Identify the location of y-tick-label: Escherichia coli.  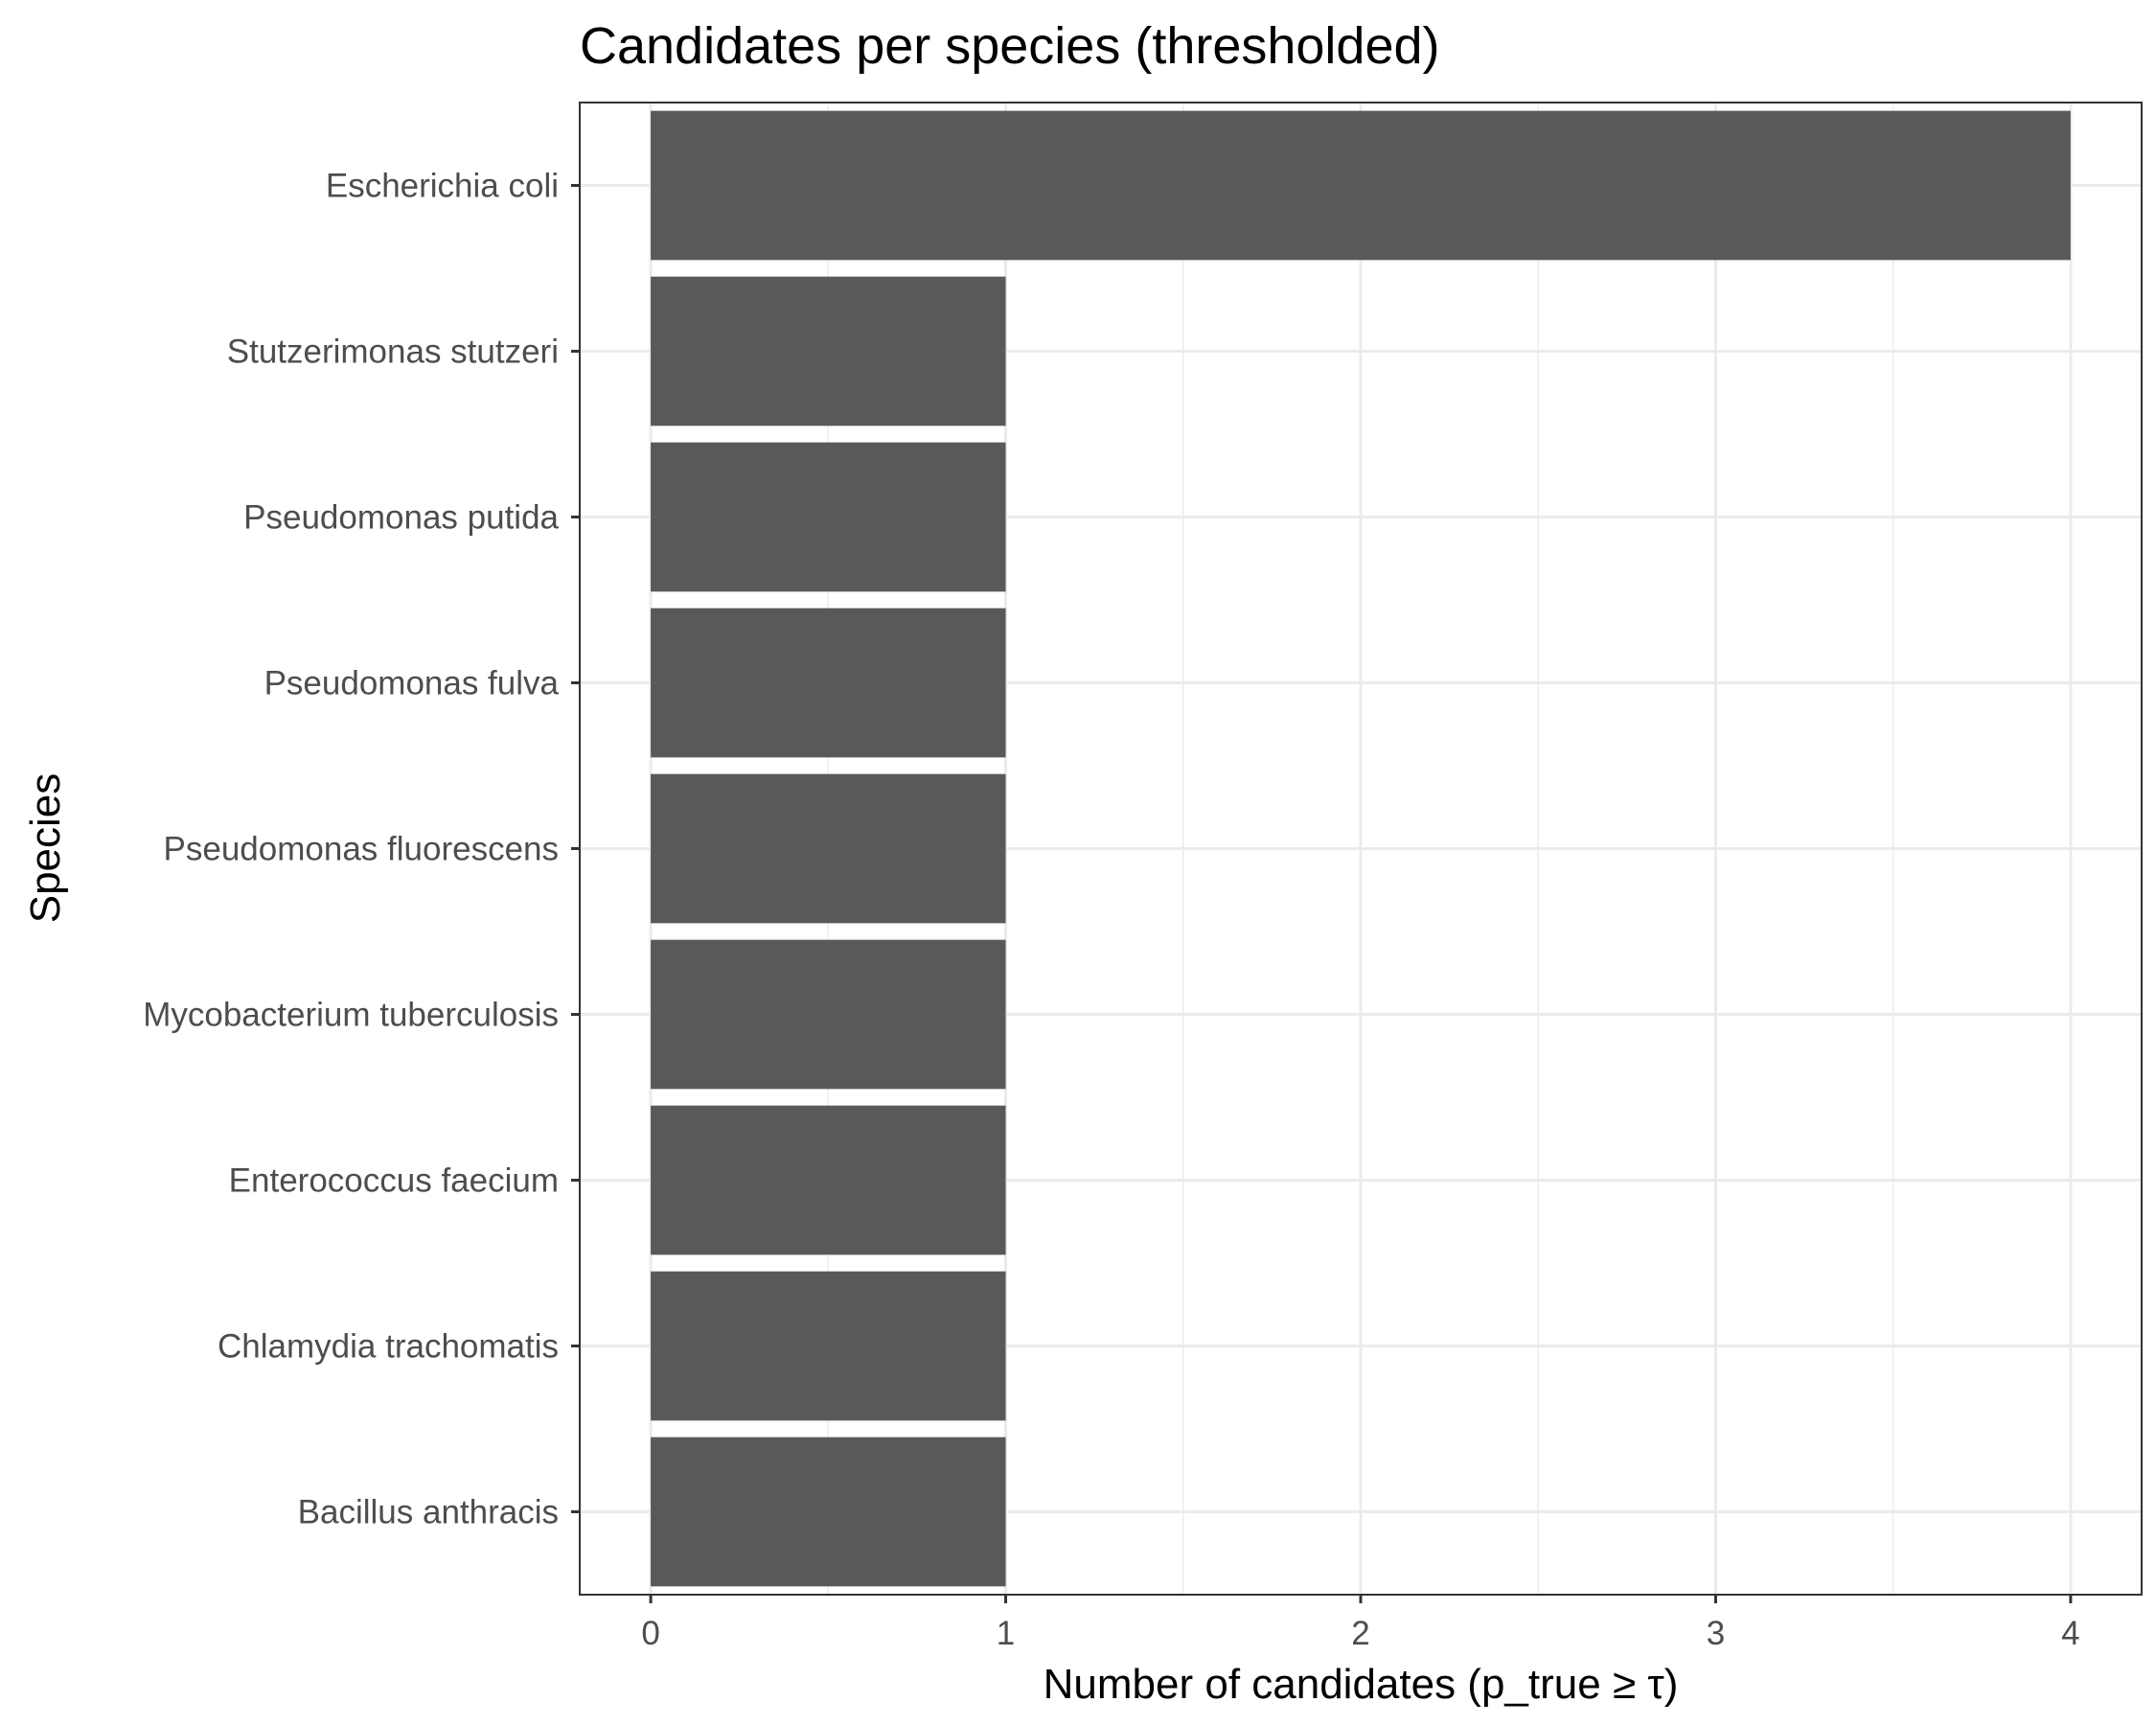
(442, 186).